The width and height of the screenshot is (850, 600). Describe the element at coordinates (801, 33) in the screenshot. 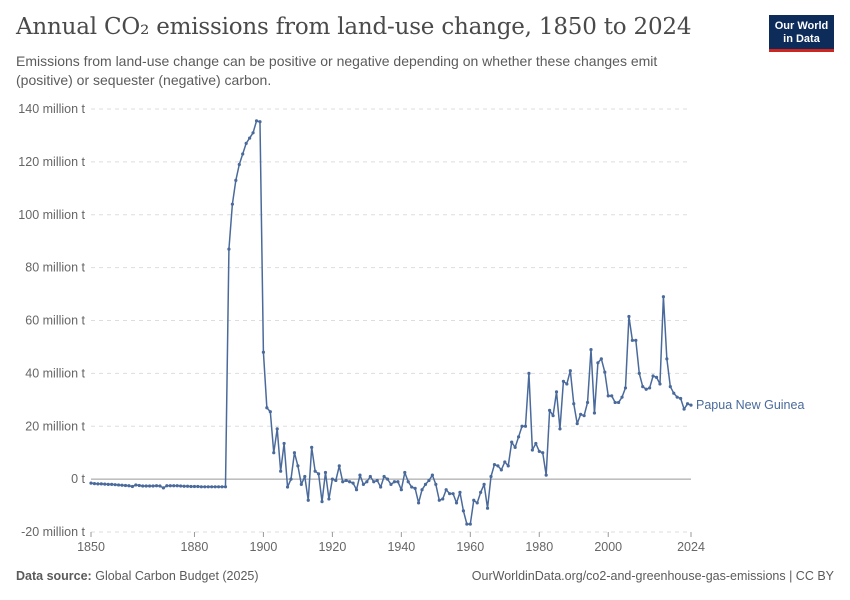

I see `owid-logo: Our World in Data` at that location.